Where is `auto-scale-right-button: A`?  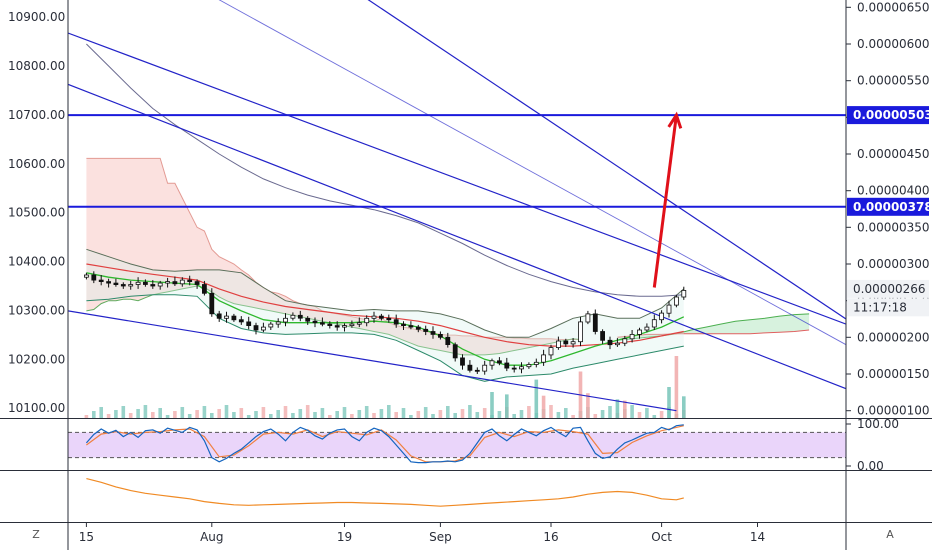 auto-scale-right-button: A is located at coordinates (890, 534).